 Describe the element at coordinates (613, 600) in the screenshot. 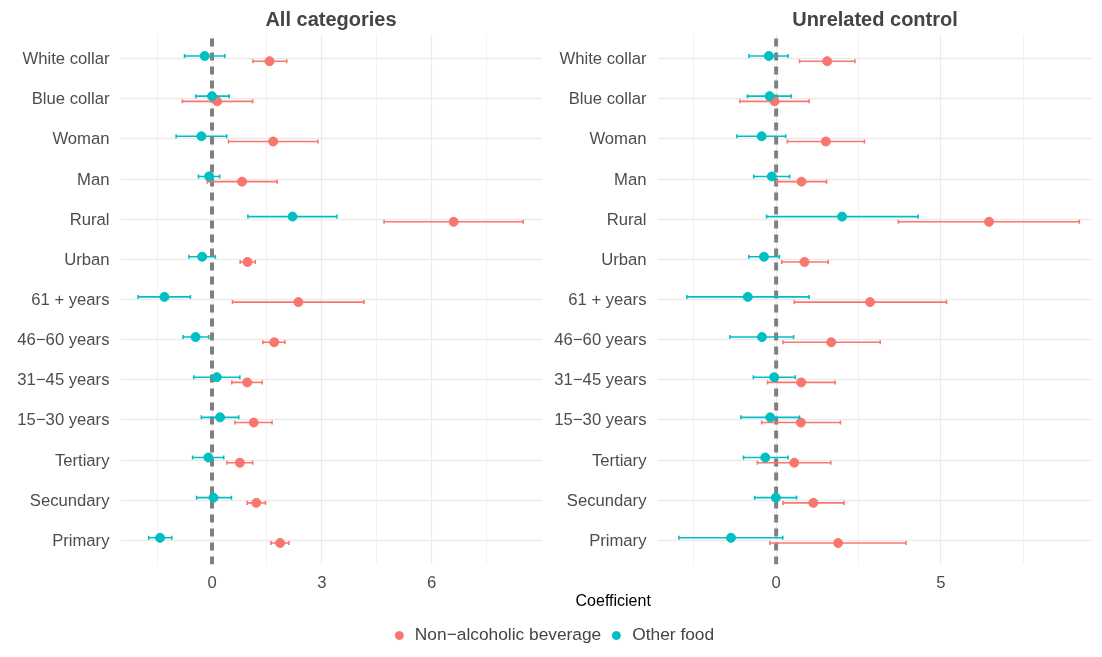

I see `x-axis-title: Coefficient` at that location.